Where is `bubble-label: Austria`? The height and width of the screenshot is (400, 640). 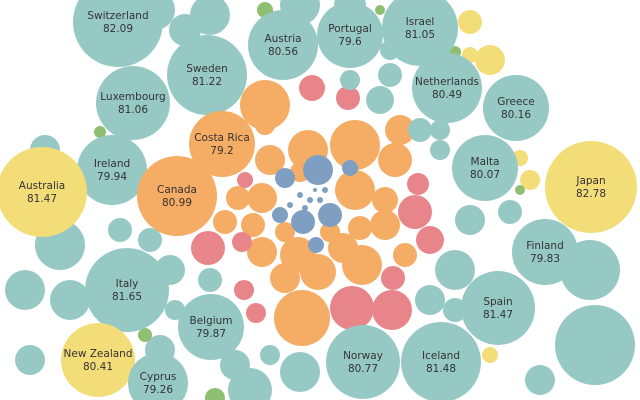
bubble-label: Austria is located at coordinates (282, 39).